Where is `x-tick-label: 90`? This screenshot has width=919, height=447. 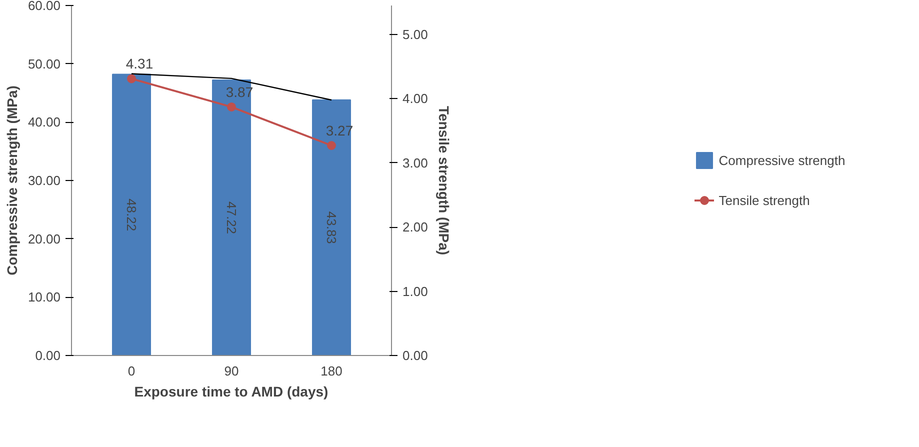
x-tick-label: 90 is located at coordinates (231, 371).